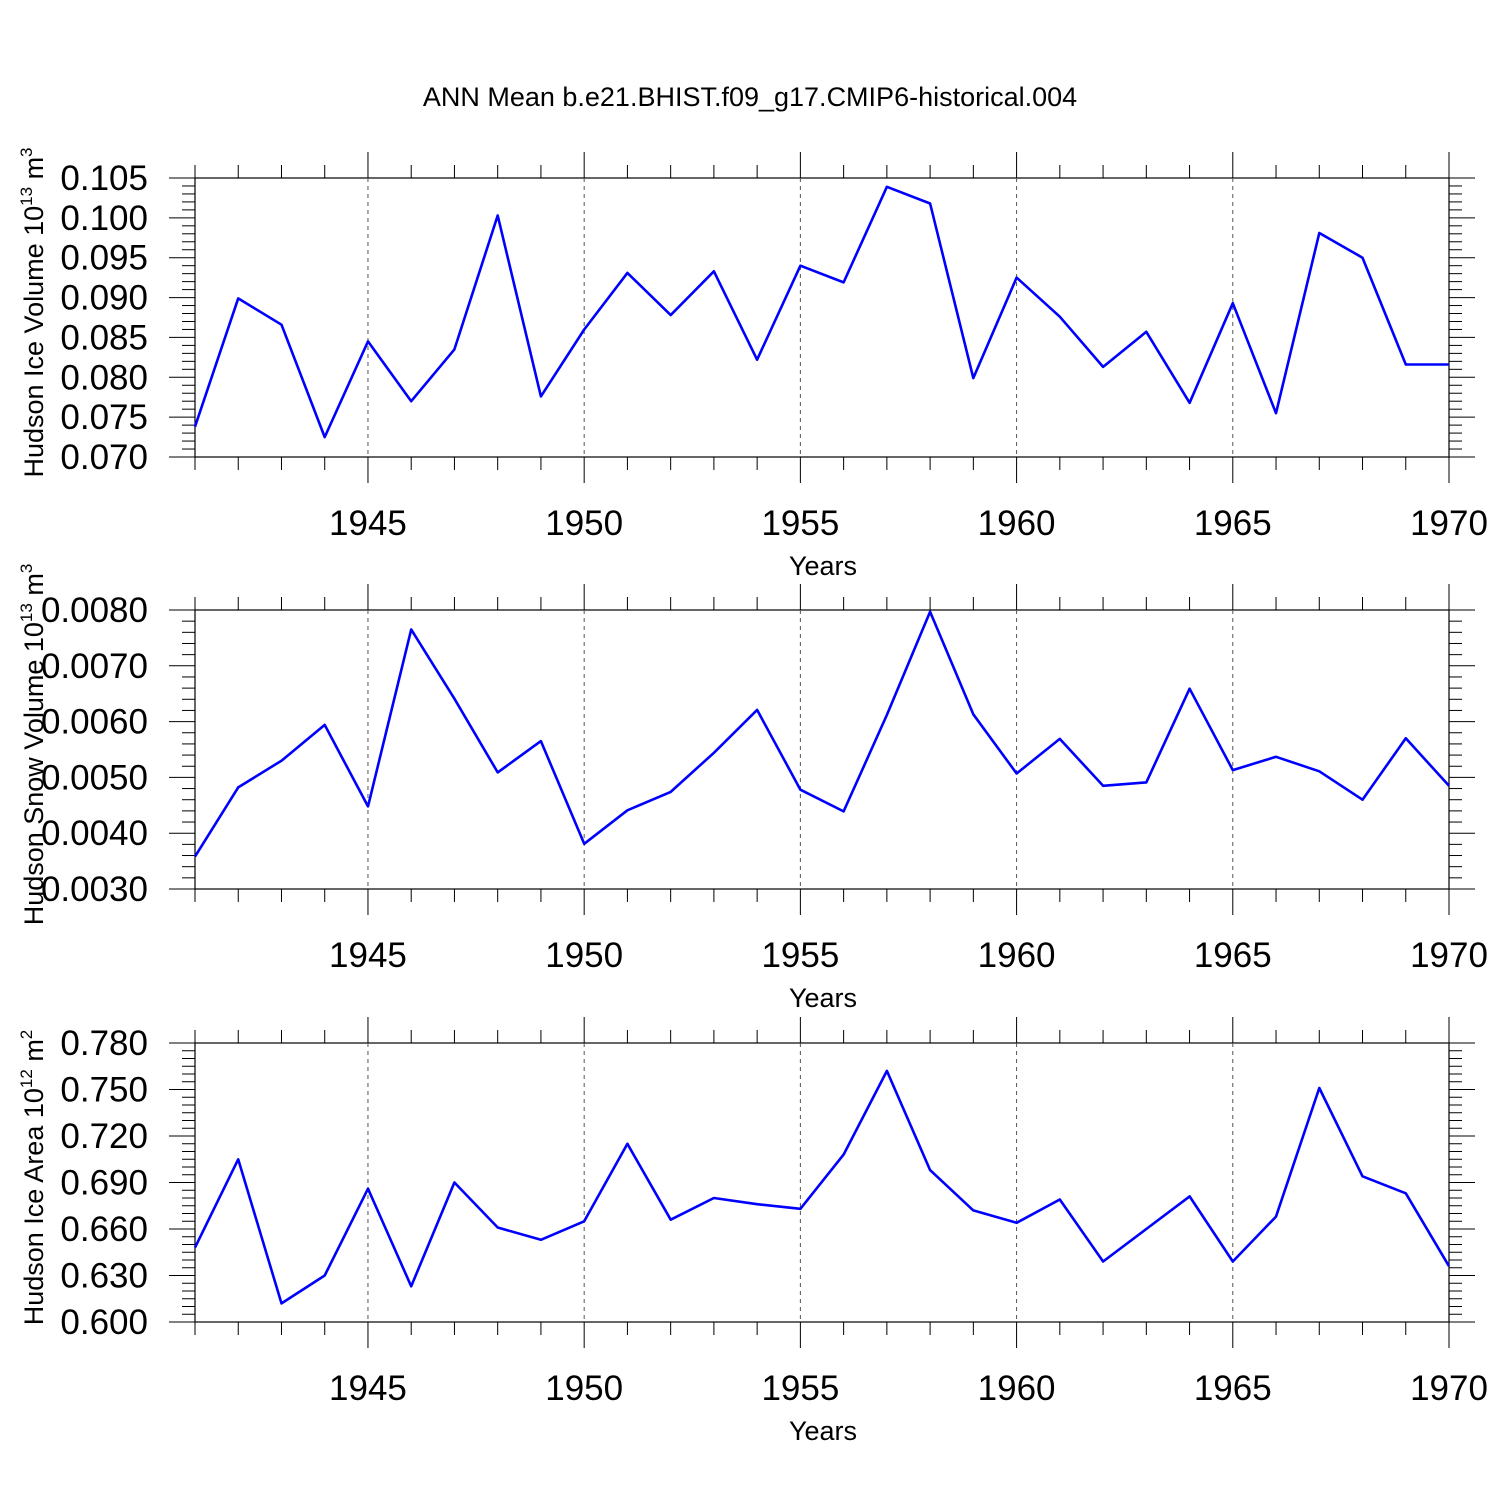 The height and width of the screenshot is (1500, 1500). What do you see at coordinates (94, 833) in the screenshot?
I see `y-tick-label: 0.0040` at bounding box center [94, 833].